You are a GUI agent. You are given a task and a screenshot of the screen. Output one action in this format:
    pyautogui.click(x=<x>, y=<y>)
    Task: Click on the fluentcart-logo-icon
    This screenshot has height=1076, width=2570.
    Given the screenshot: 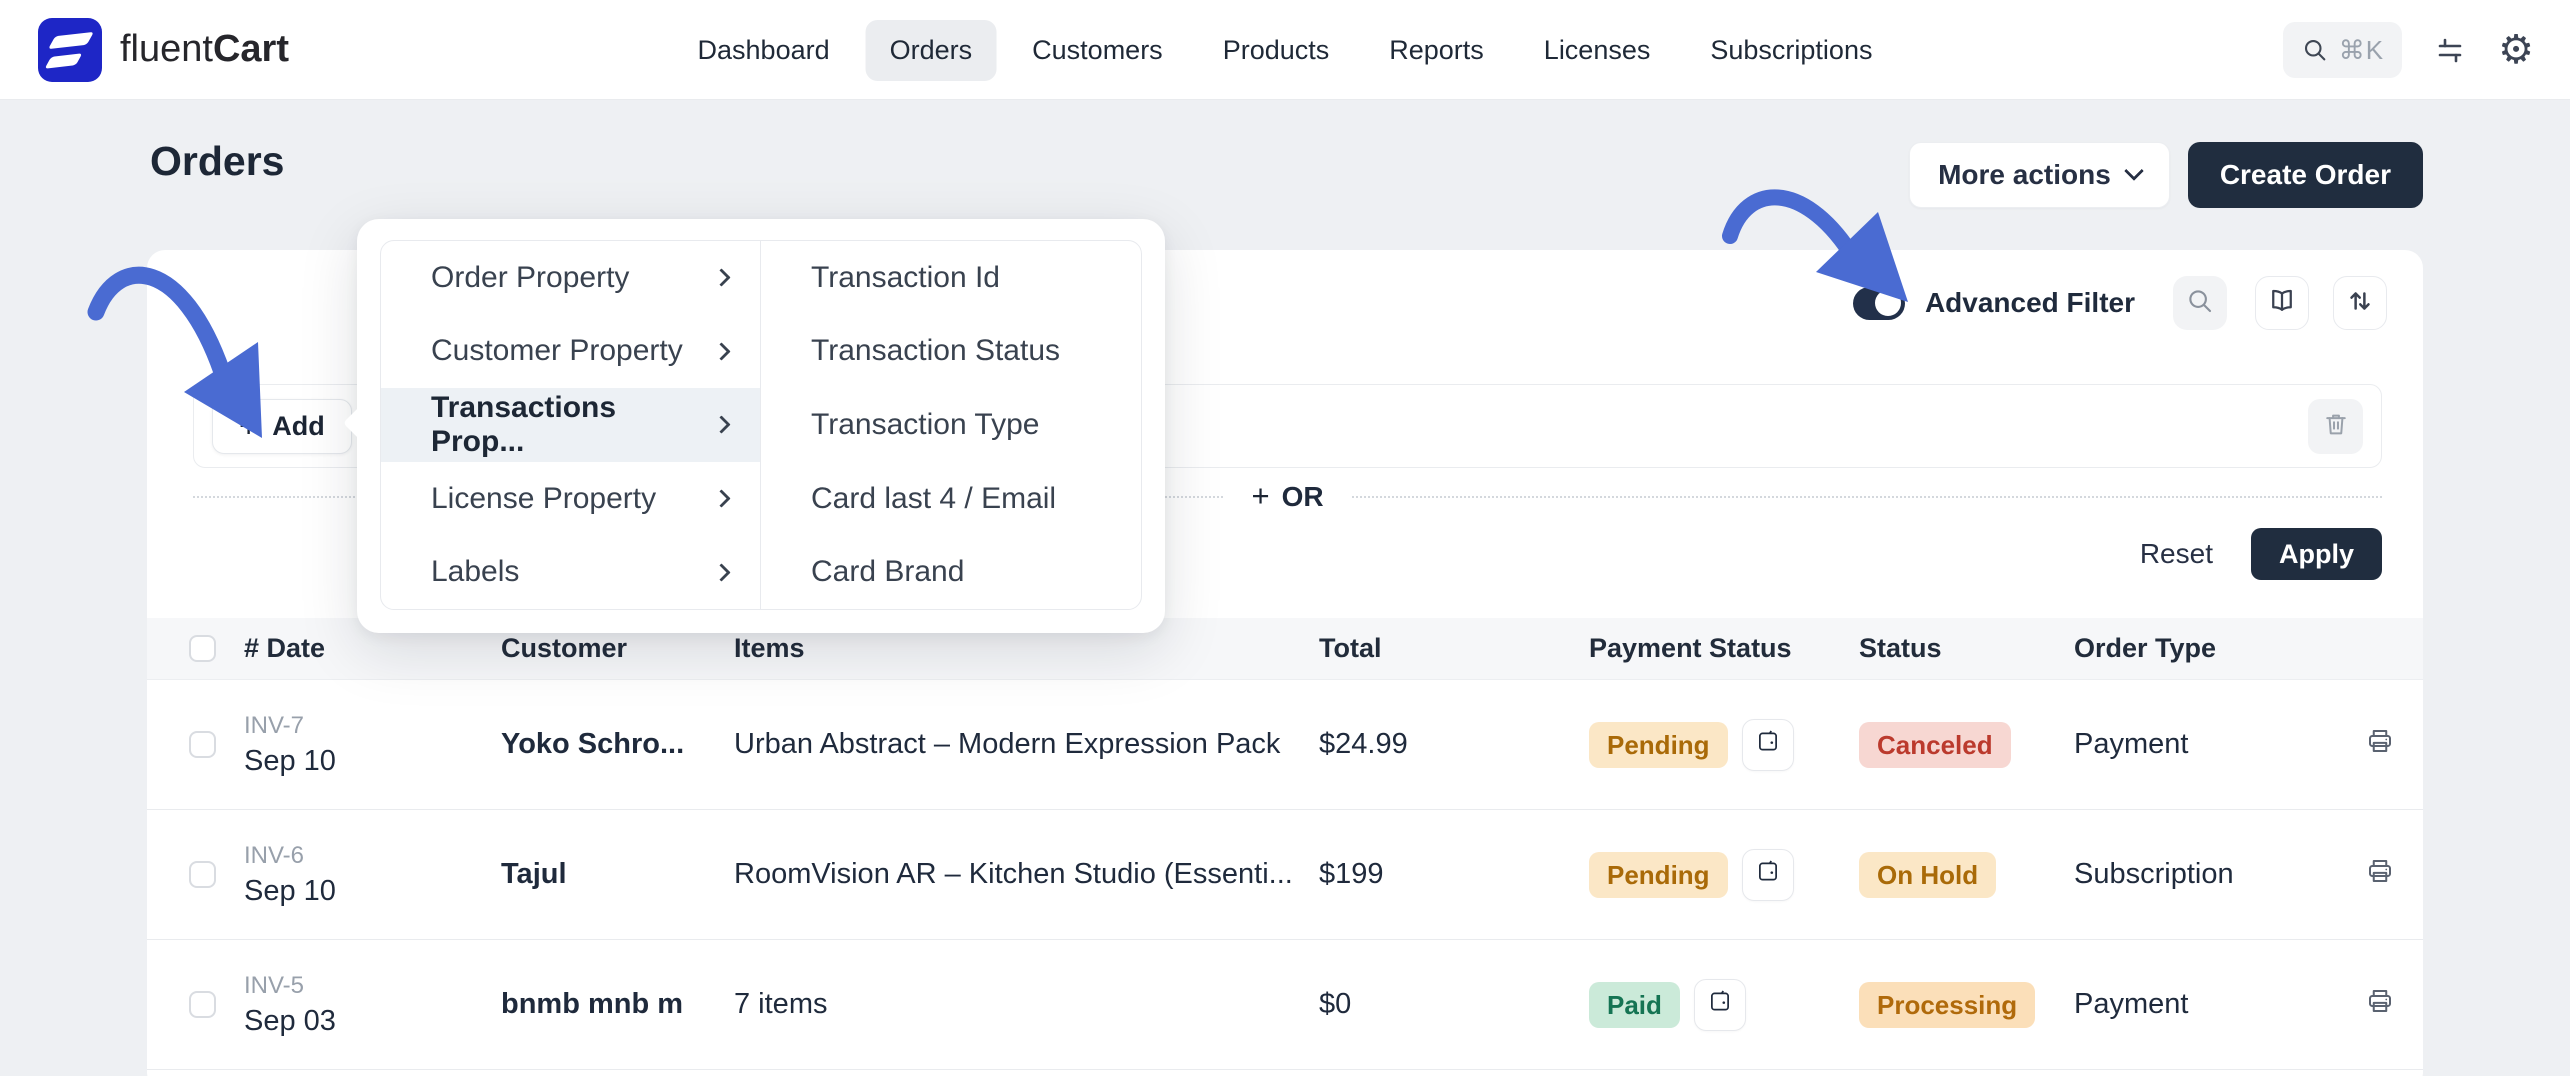 What is the action you would take?
    pyautogui.click(x=70, y=49)
    